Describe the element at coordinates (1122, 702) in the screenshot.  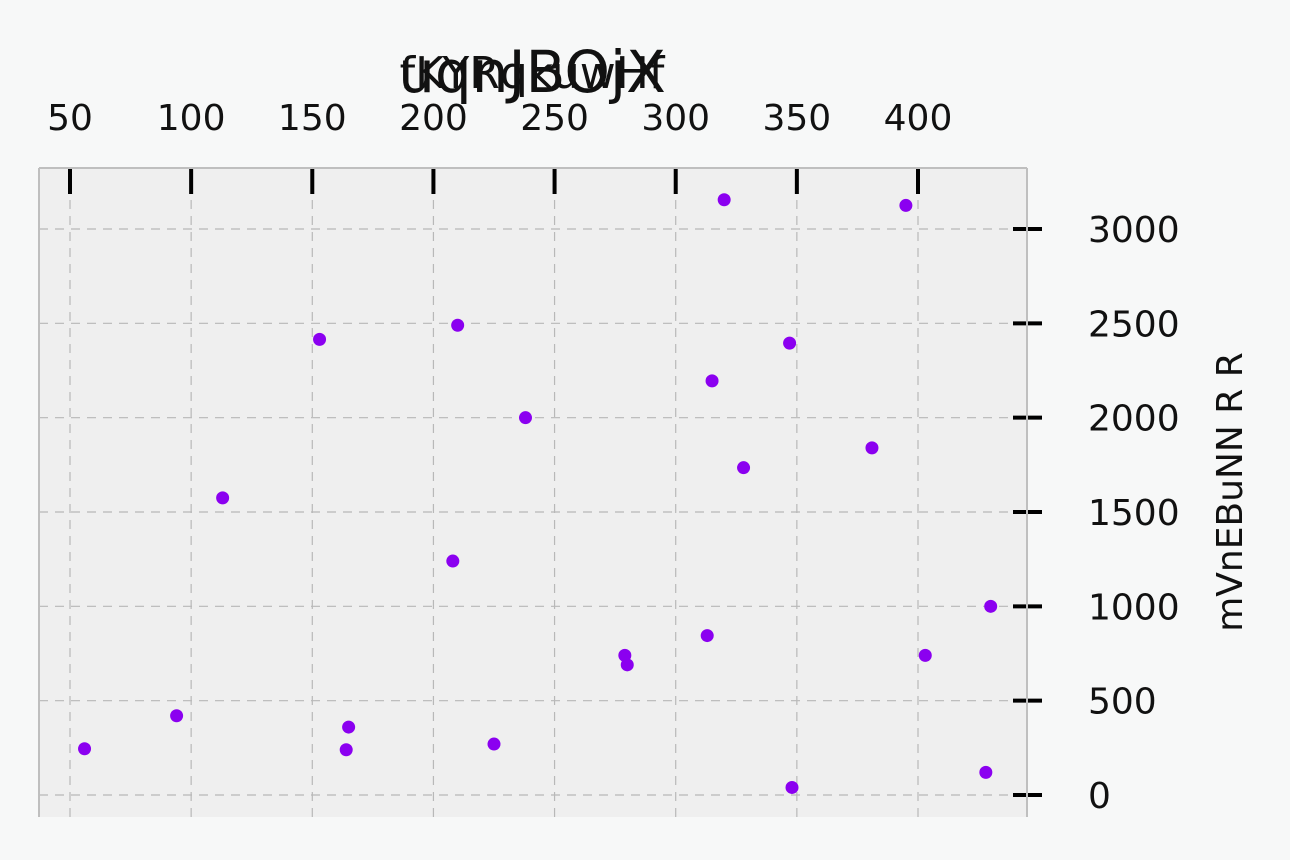
I see `y-tick-label: 500` at that location.